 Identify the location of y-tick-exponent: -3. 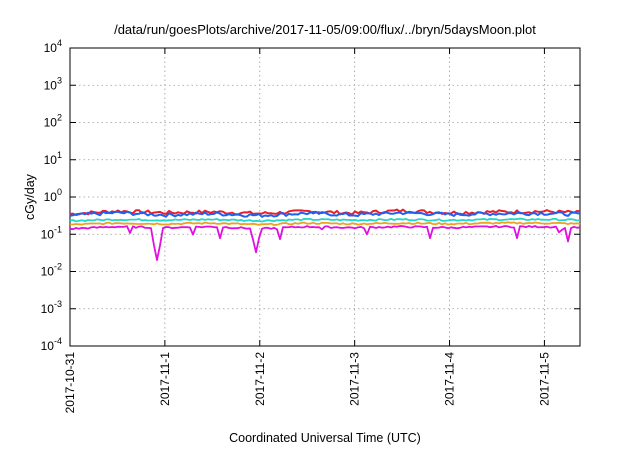
(58, 304).